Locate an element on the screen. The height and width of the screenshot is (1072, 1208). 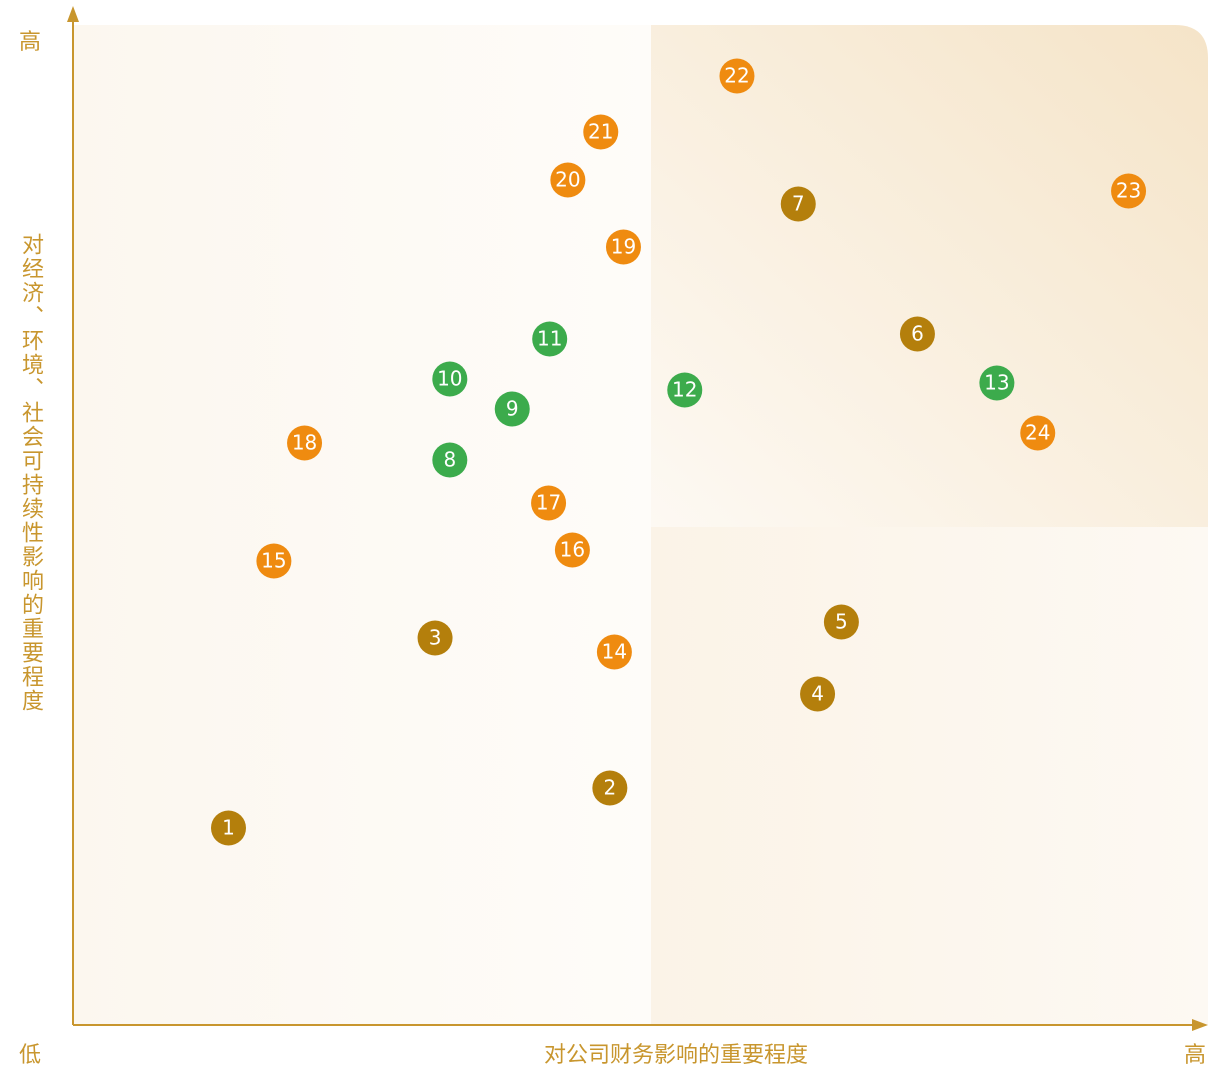
y-axis-label: 对经济、环境、社会可持续性影响的重要程度 is located at coordinates (31, 473).